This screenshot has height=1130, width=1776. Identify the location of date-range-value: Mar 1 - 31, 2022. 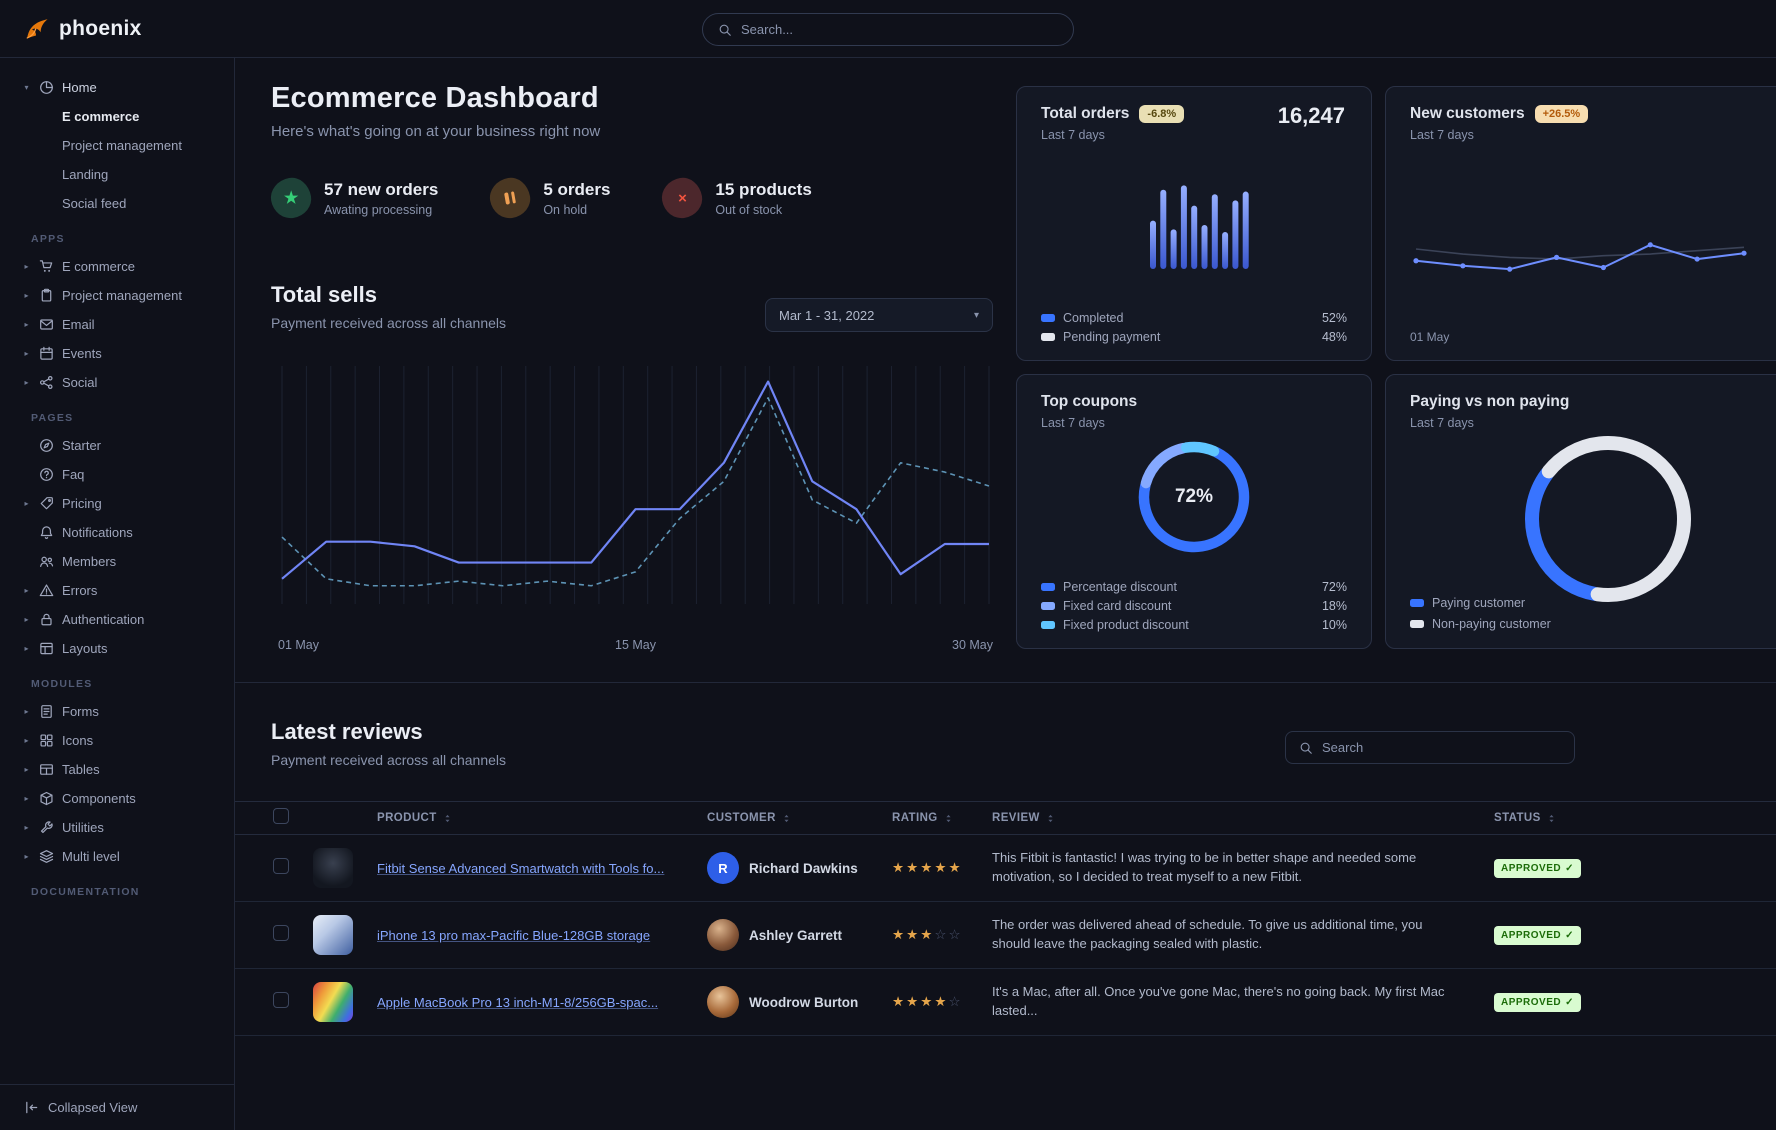
(827, 315).